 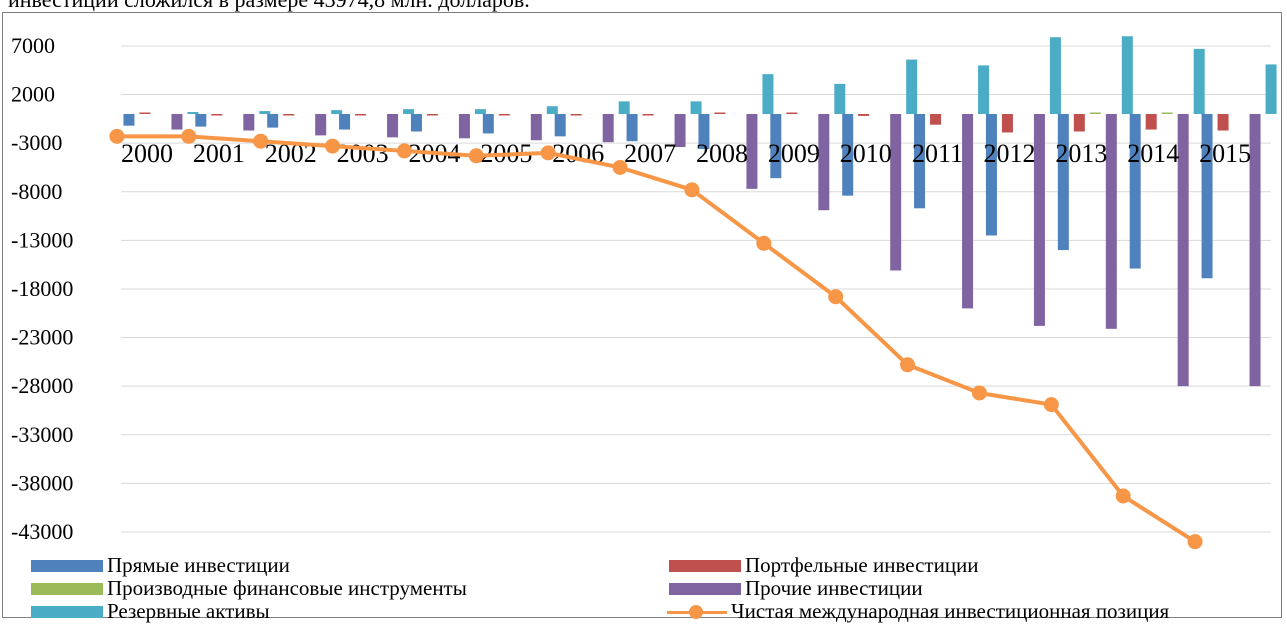 I want to click on legend-label-direct: Прямые инвестиции, so click(x=198, y=565).